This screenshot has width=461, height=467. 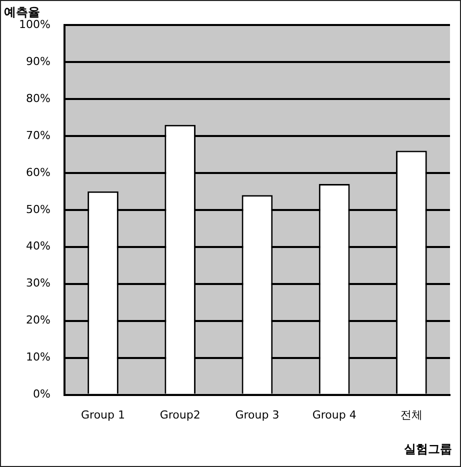 I want to click on x-tick-label: Group 4, so click(x=334, y=415).